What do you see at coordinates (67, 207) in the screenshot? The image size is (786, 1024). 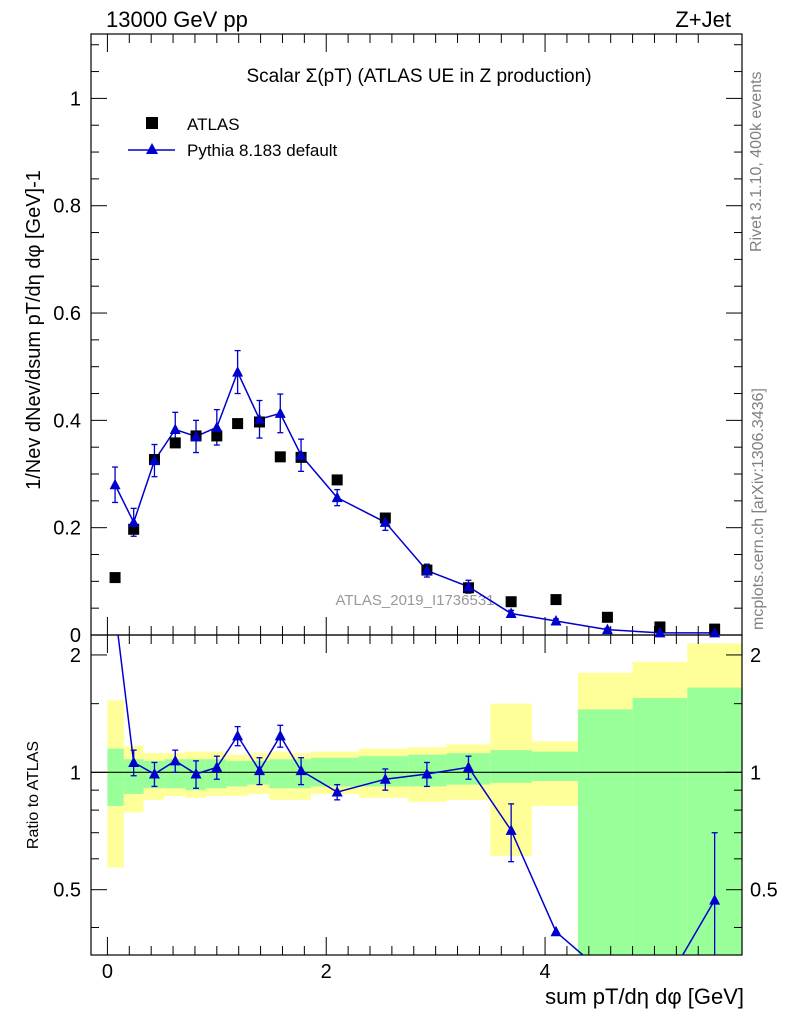 I see `main-ytick-label: 0.8` at bounding box center [67, 207].